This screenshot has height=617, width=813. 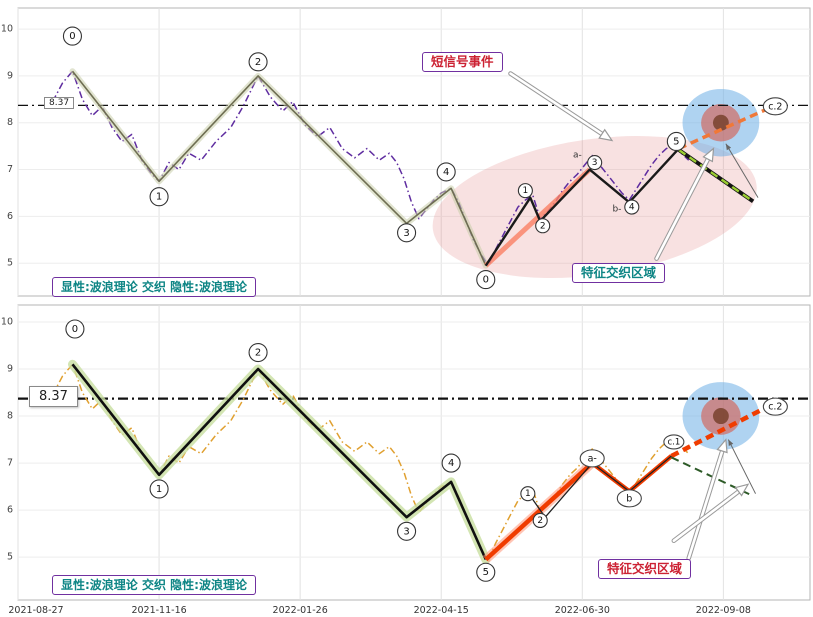 I want to click on signal-event-callout: 短信号事件, so click(x=462, y=62).